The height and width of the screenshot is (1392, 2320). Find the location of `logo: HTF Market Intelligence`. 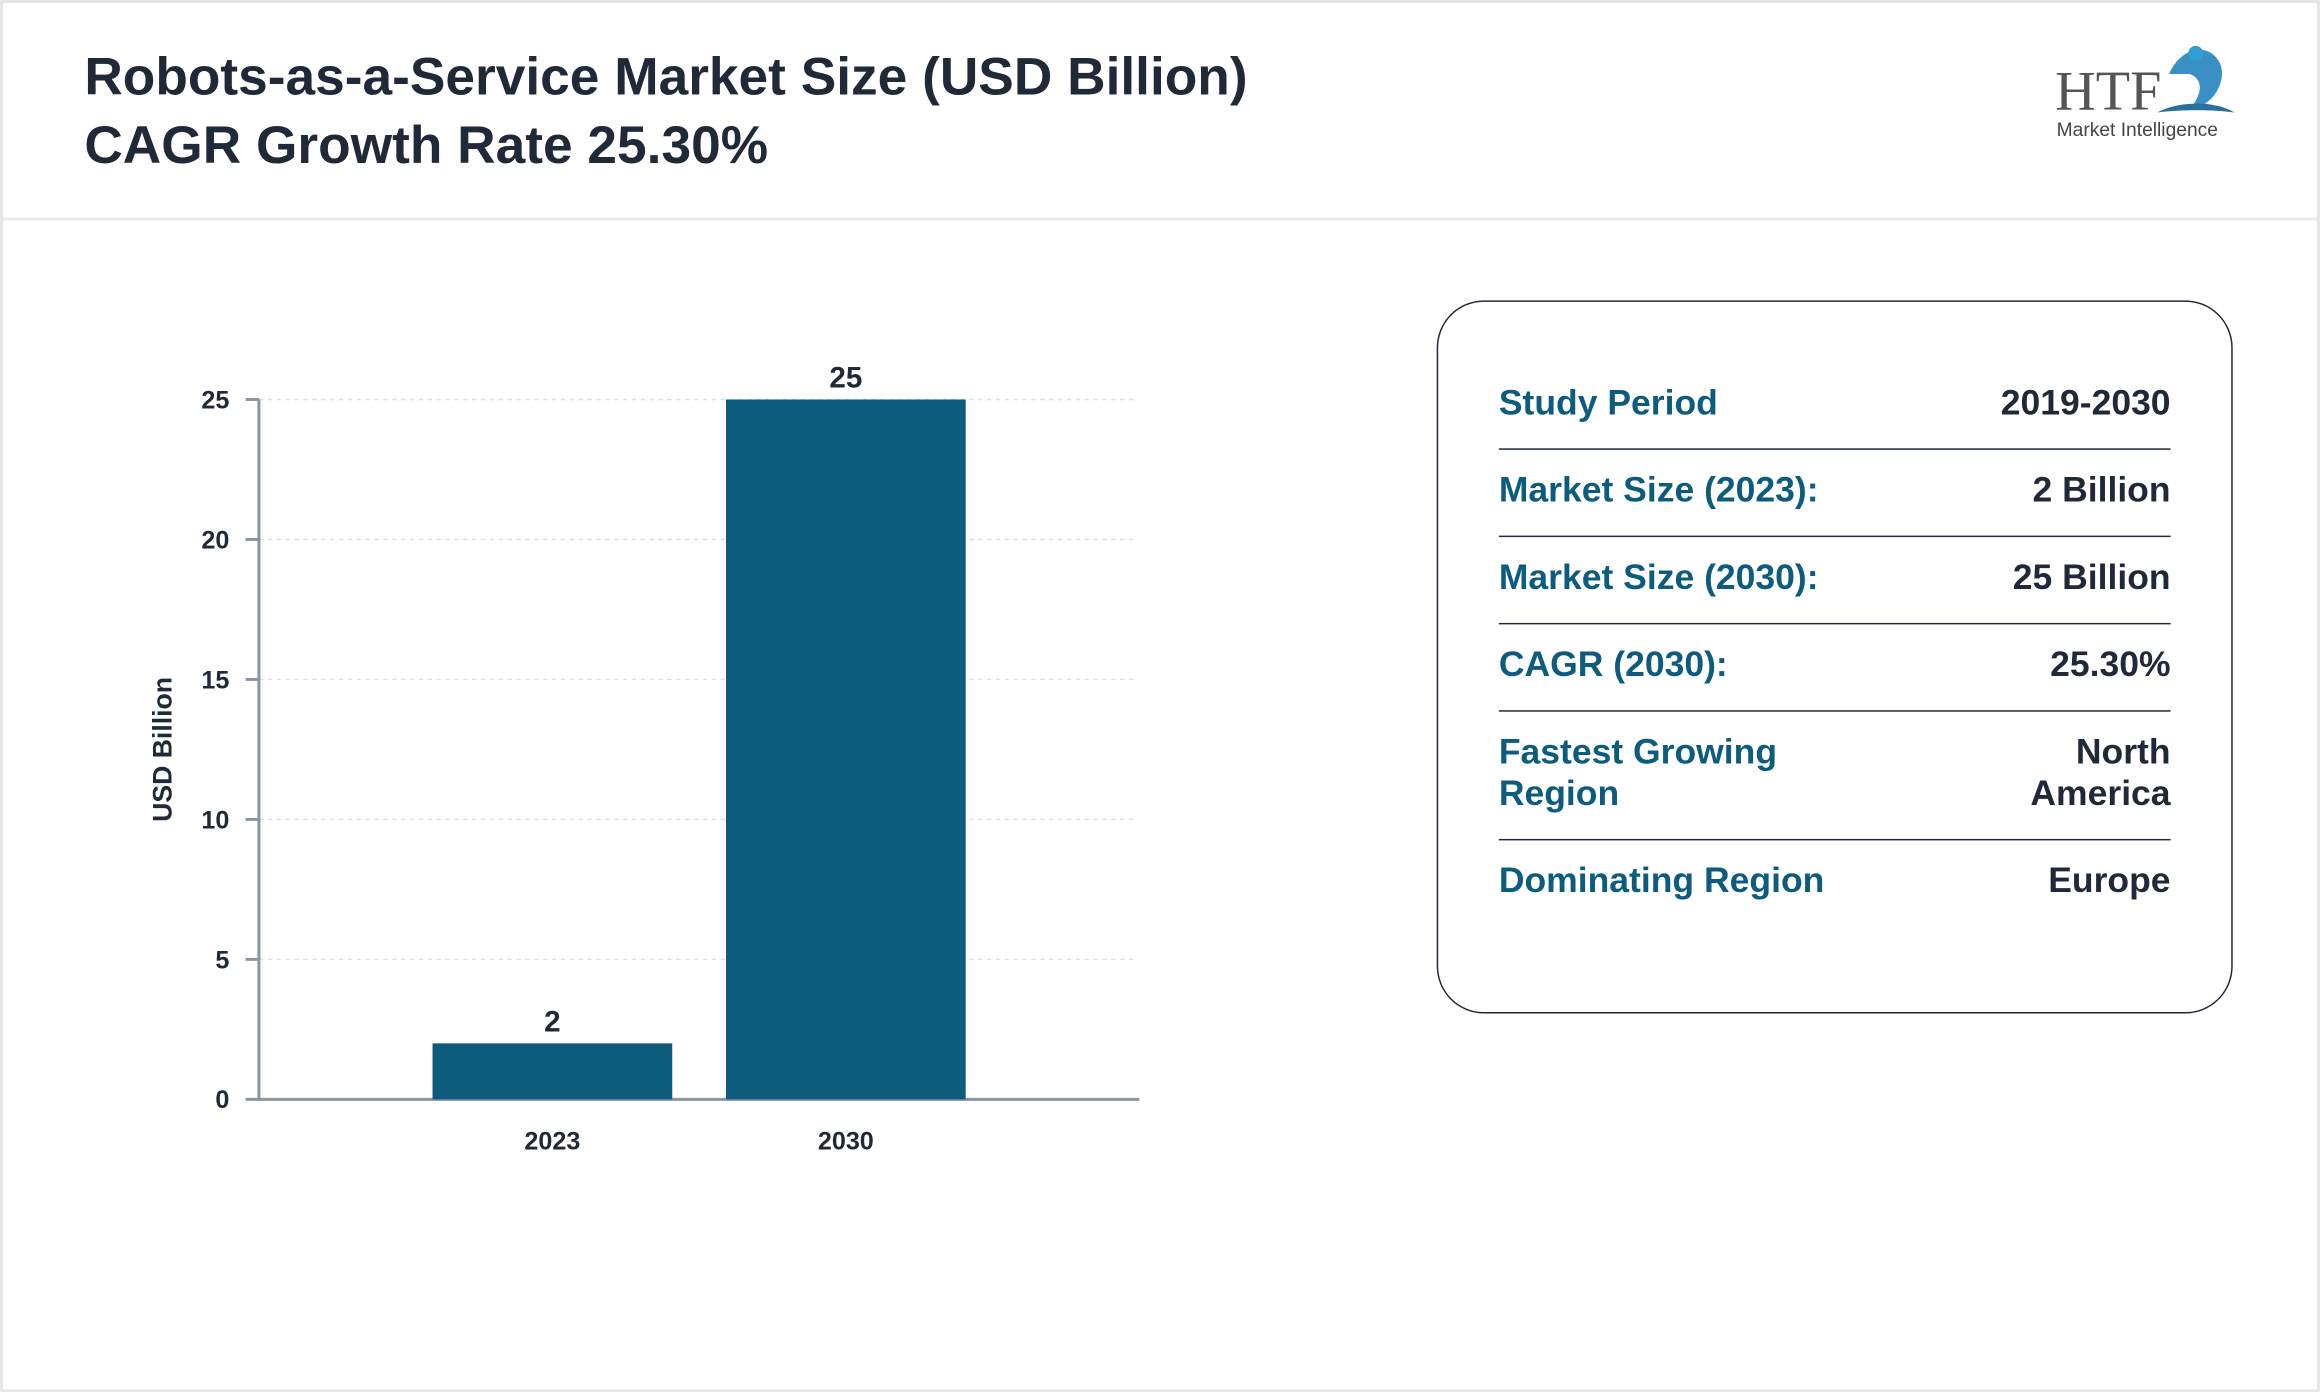

logo: HTF Market Intelligence is located at coordinates (2145, 93).